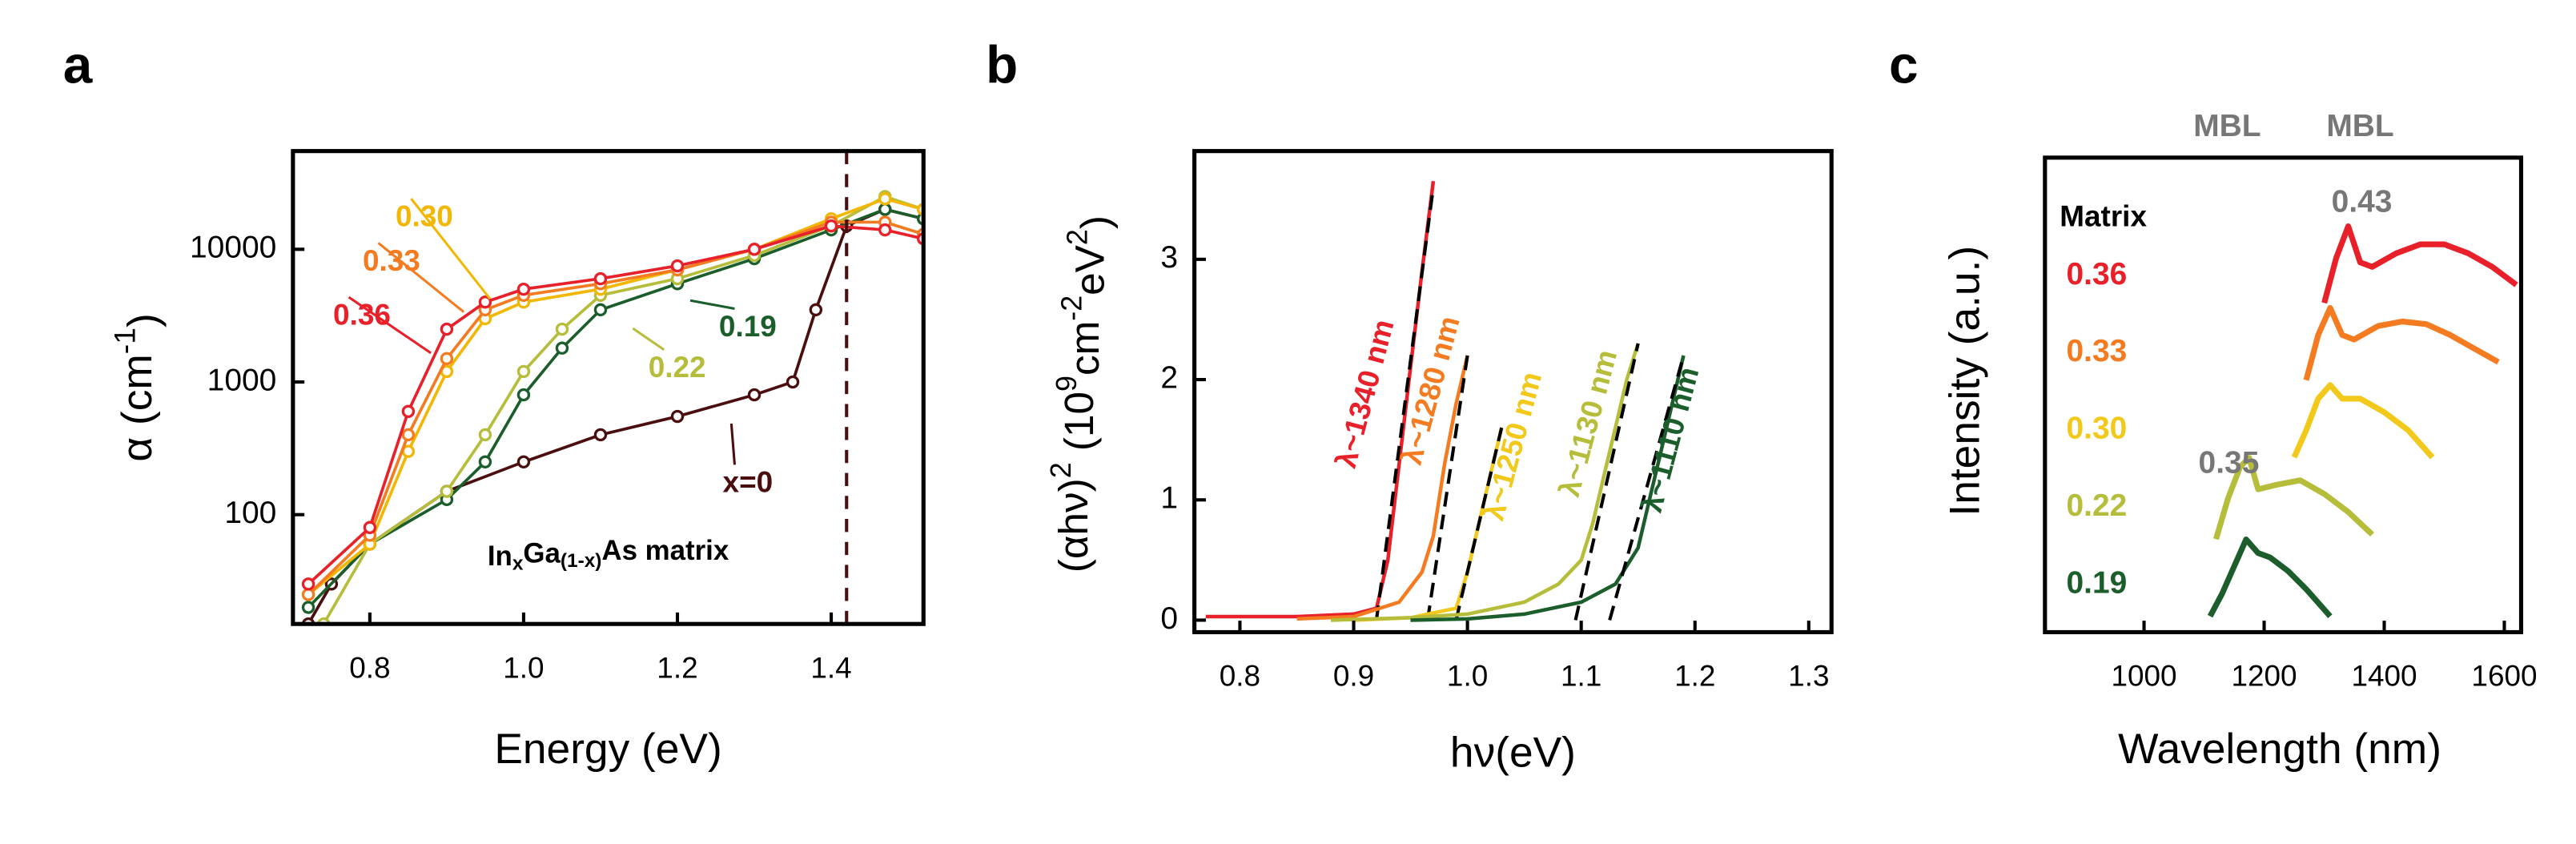 This screenshot has height=844, width=2576. I want to click on y-tick-label: 1, so click(1169, 498).